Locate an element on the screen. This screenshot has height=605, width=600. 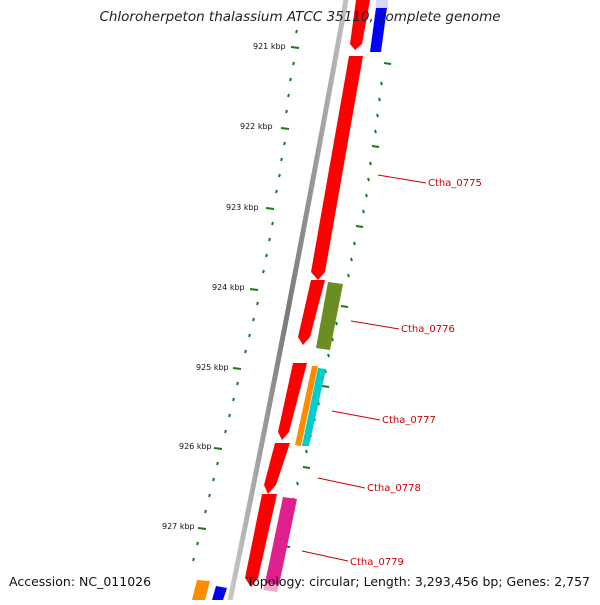
feature-orange-bottom is located at coordinates (201, 590).